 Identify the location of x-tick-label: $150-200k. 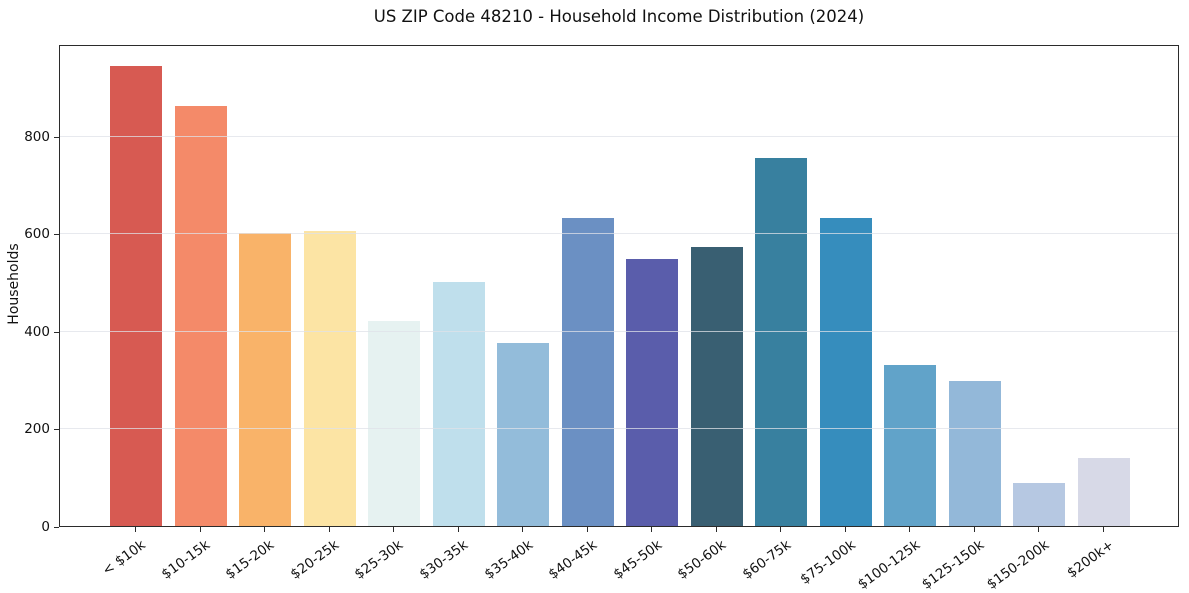
(1017, 565).